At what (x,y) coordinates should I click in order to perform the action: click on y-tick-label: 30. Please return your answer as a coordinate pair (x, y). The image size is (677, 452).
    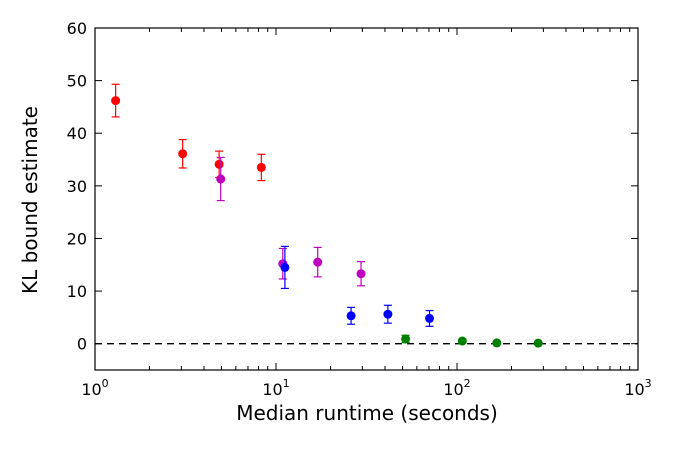
    Looking at the image, I should click on (77, 186).